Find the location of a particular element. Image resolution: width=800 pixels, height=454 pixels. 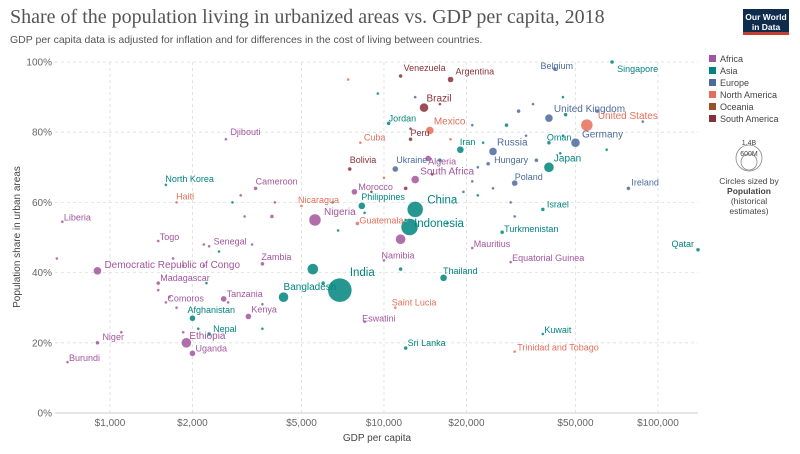

point-label: Germany is located at coordinates (602, 135).